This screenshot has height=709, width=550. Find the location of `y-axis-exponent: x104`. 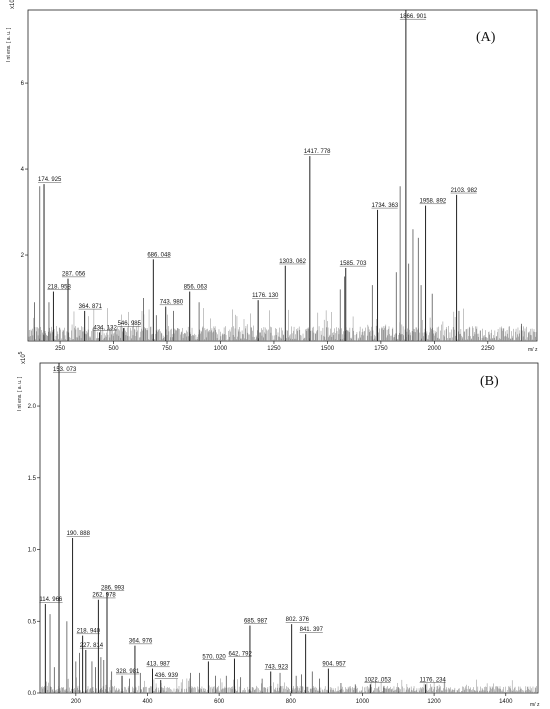

y-axis-exponent: x104 is located at coordinates (11, 4).